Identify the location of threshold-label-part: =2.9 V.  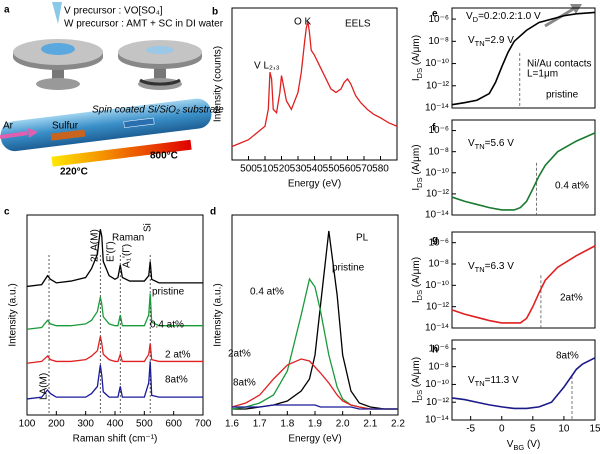
(500, 40).